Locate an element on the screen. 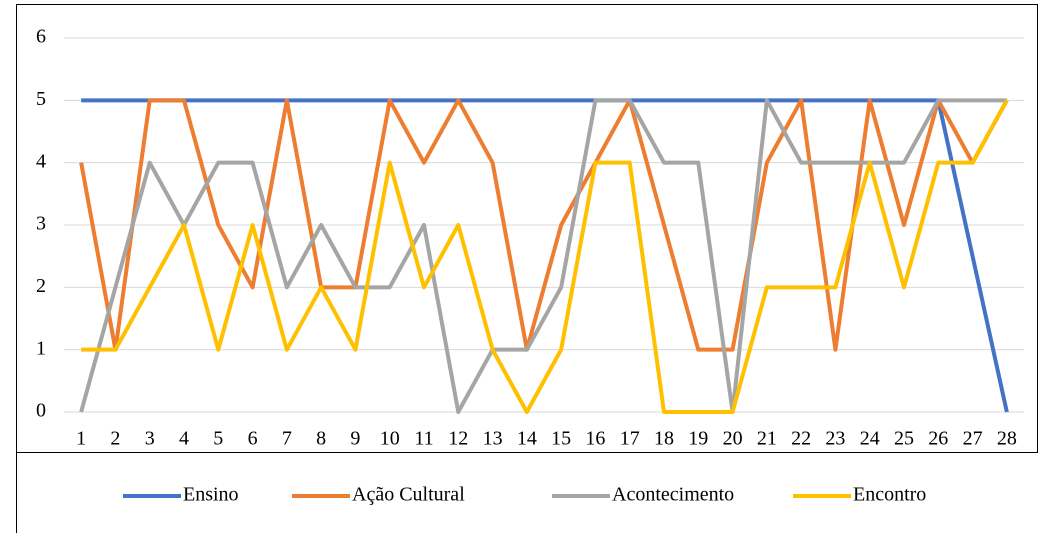 The width and height of the screenshot is (1048, 533). x-tick-label: 22 is located at coordinates (801, 439).